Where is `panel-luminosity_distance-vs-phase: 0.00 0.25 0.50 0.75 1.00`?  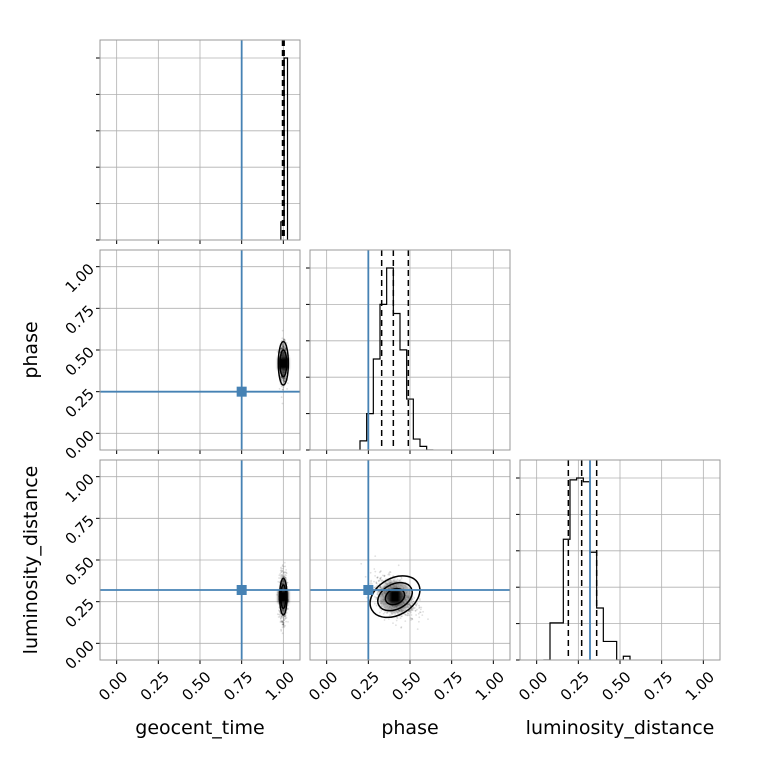 panel-luminosity_distance-vs-phase: 0.00 0.25 0.50 0.75 1.00 is located at coordinates (408, 581).